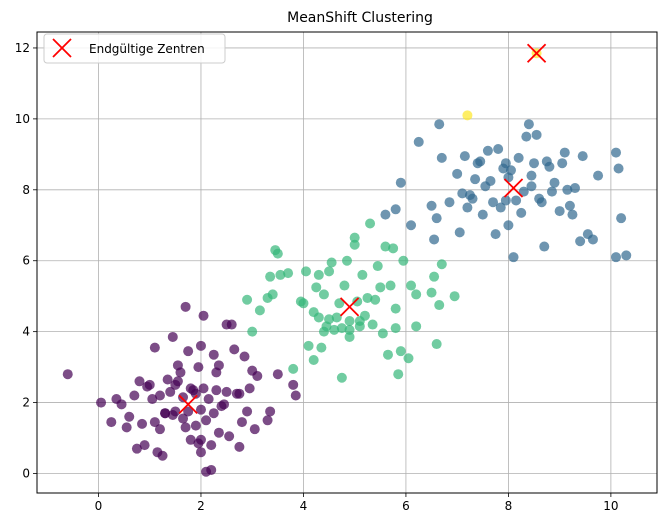 The width and height of the screenshot is (667, 526). Describe the element at coordinates (99, 506) in the screenshot. I see `x-tick-label: 0` at that location.